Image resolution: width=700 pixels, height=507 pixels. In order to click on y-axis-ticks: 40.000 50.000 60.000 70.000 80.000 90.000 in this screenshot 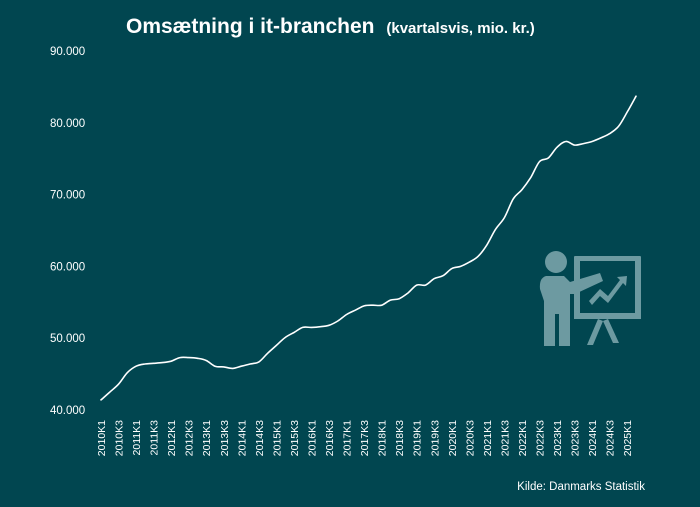, I will do `click(67, 231)`.